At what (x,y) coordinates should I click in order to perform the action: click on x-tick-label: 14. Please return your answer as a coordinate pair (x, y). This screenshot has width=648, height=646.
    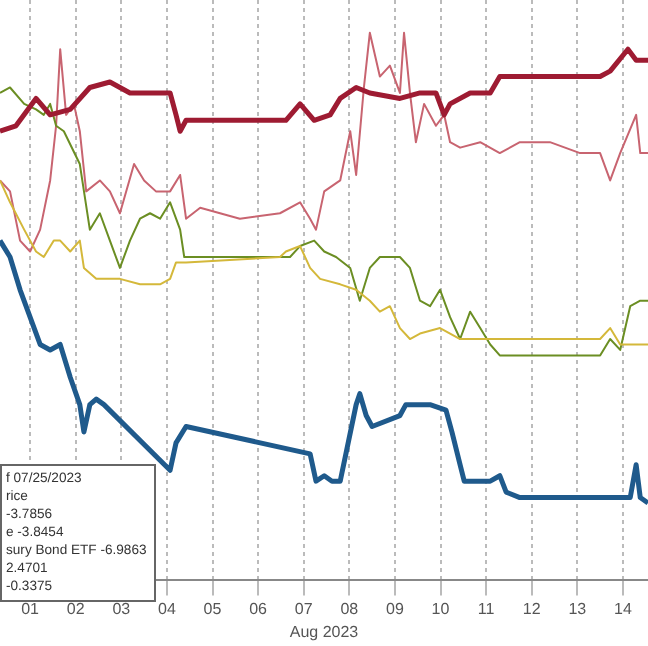
    Looking at the image, I should click on (623, 608).